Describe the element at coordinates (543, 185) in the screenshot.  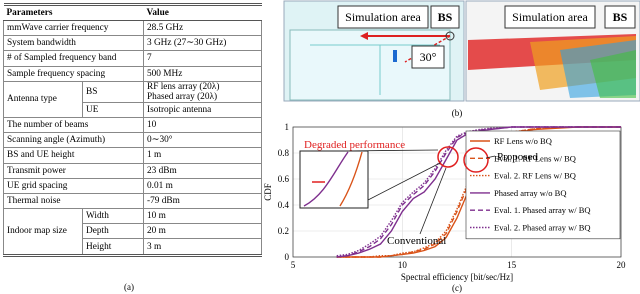
I see `legend-box` at that location.